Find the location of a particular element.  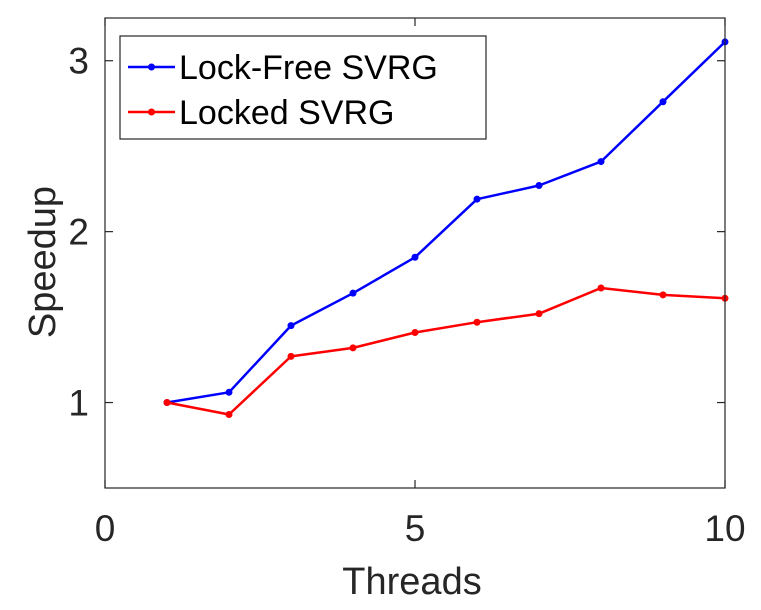

y-tick-label: 3 is located at coordinates (78, 61).